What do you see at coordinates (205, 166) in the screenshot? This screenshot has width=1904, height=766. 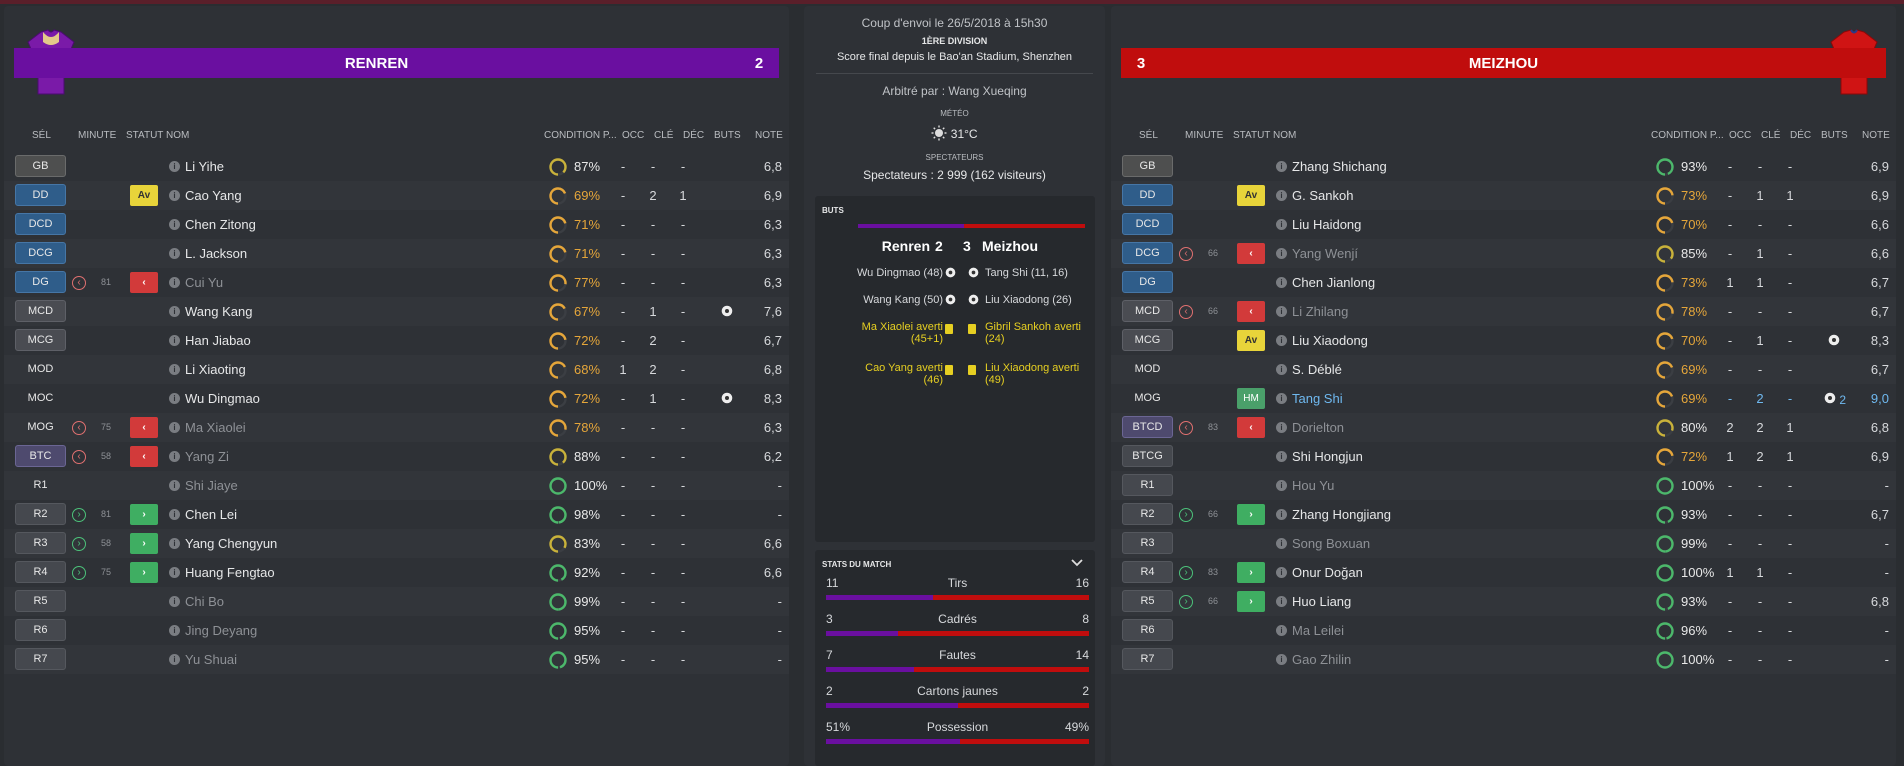 I see `player-name: Li Yihe` at bounding box center [205, 166].